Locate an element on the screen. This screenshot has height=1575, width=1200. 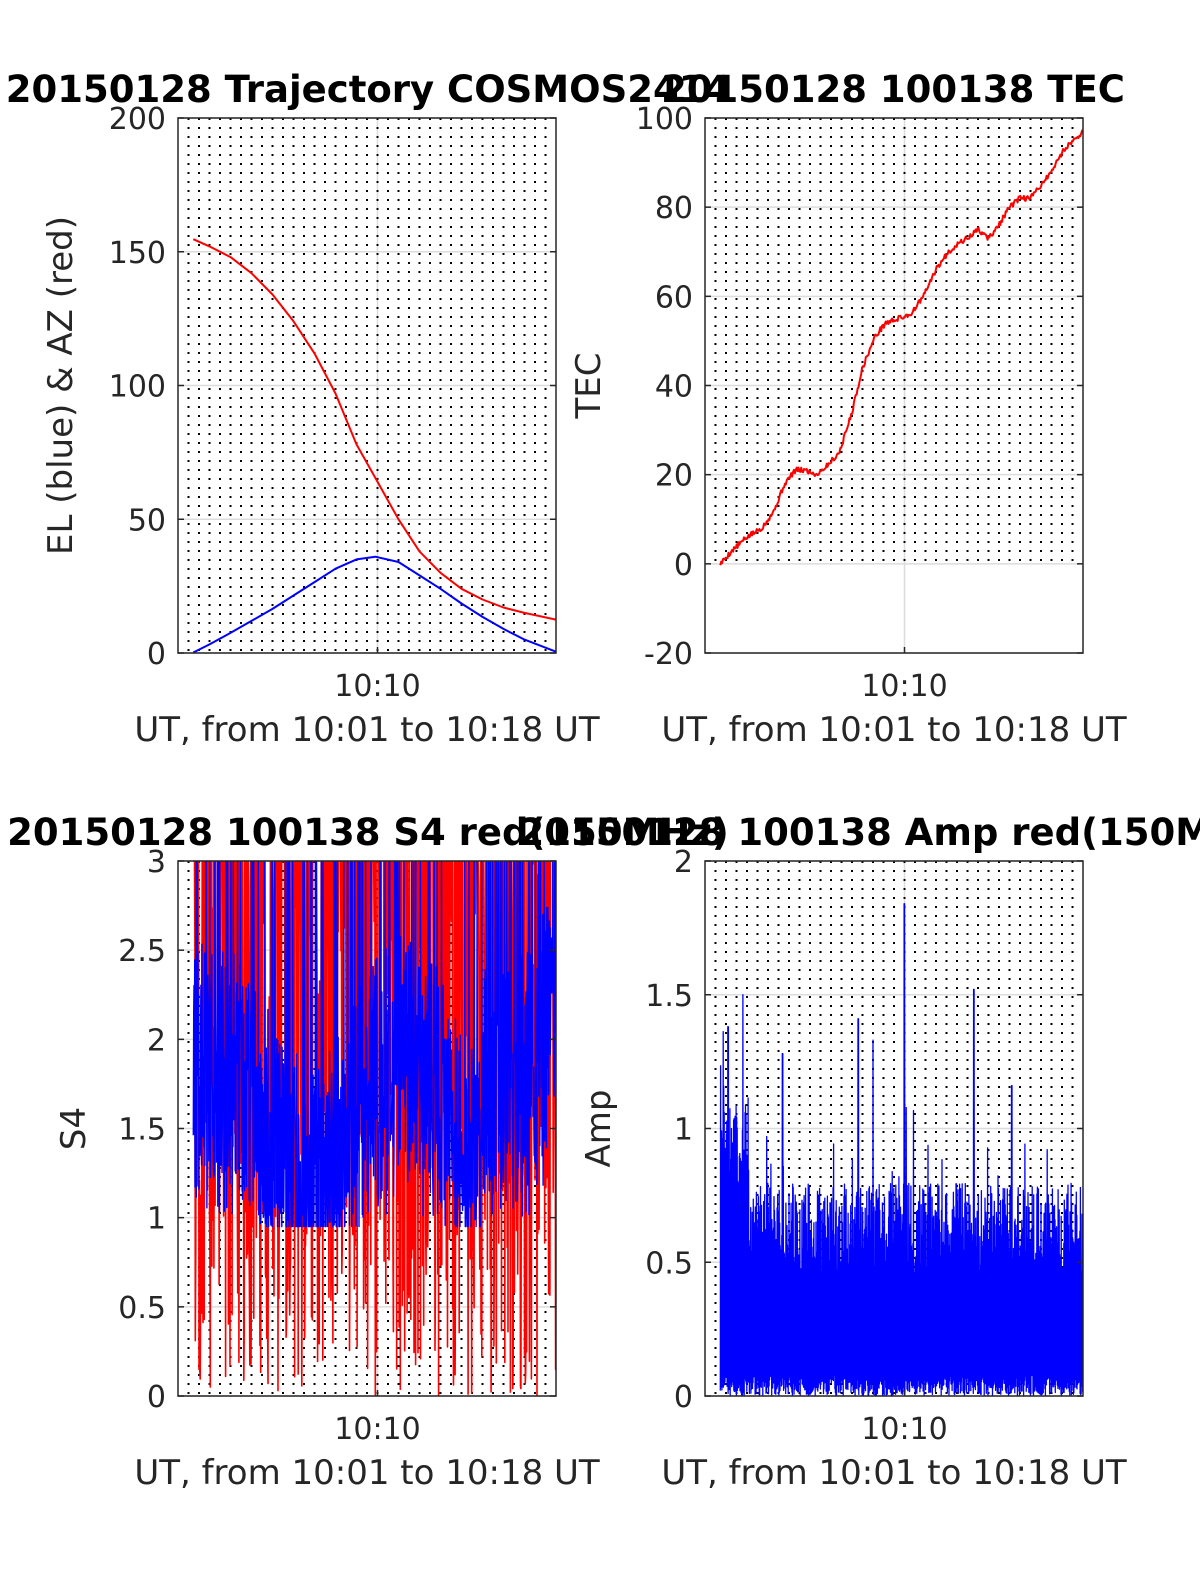
y-axis-label: EL (blue) & AZ (red) is located at coordinates (61, 385).